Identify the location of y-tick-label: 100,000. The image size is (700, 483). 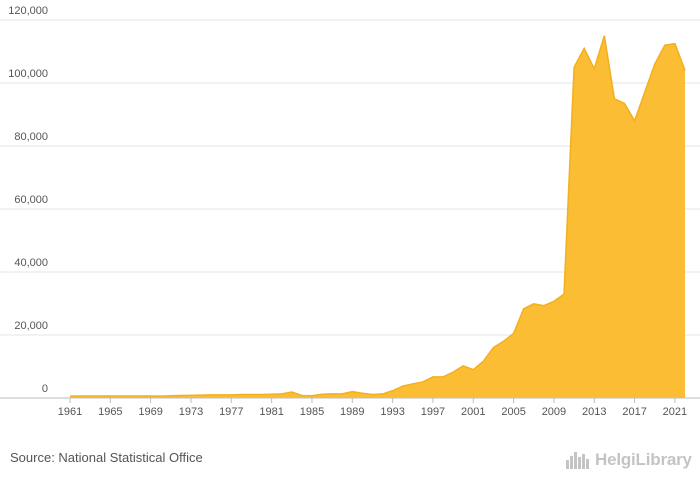
(28, 74).